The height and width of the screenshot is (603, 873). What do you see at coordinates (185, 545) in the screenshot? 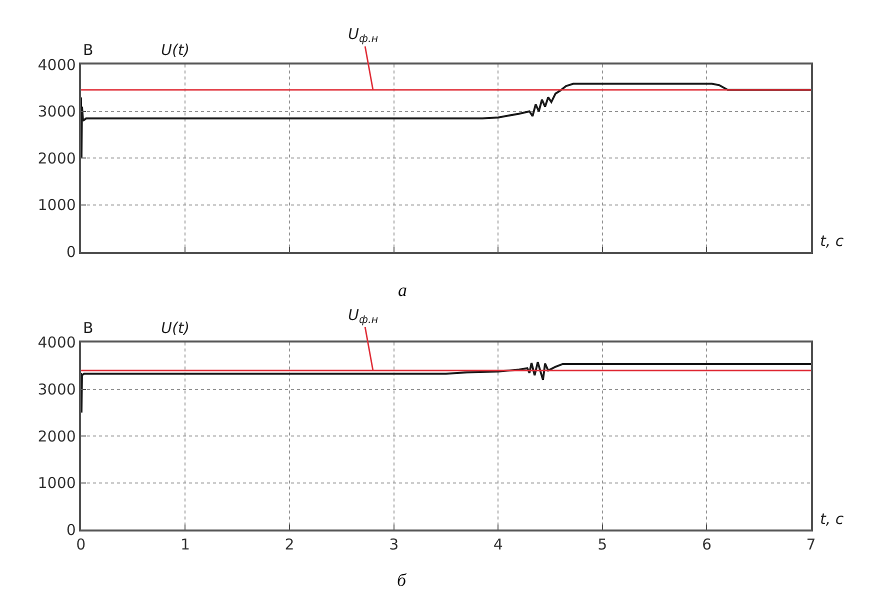
I see `x-tick-label: 1` at bounding box center [185, 545].